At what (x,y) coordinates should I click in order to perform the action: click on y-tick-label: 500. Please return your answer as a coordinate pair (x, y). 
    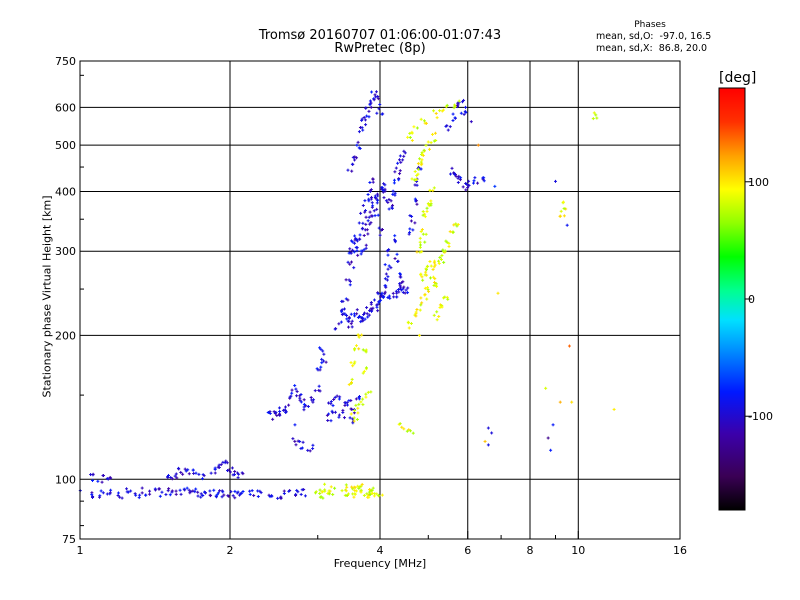
    Looking at the image, I should click on (65, 145).